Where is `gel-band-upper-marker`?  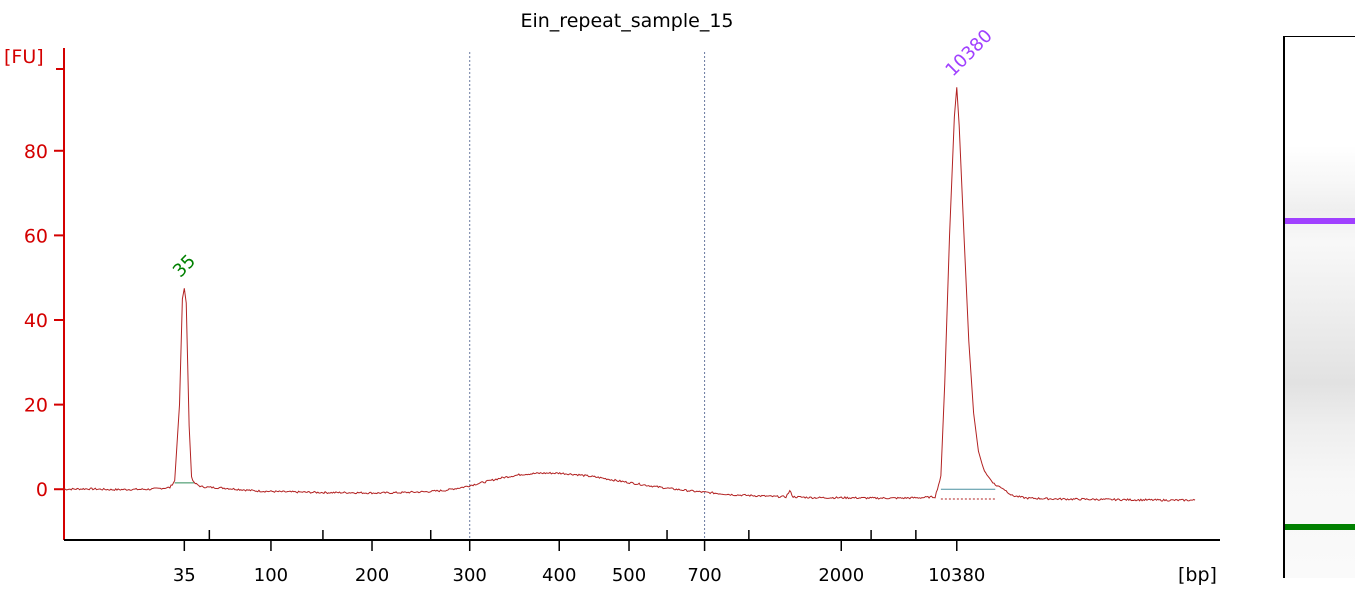 gel-band-upper-marker is located at coordinates (1320, 221).